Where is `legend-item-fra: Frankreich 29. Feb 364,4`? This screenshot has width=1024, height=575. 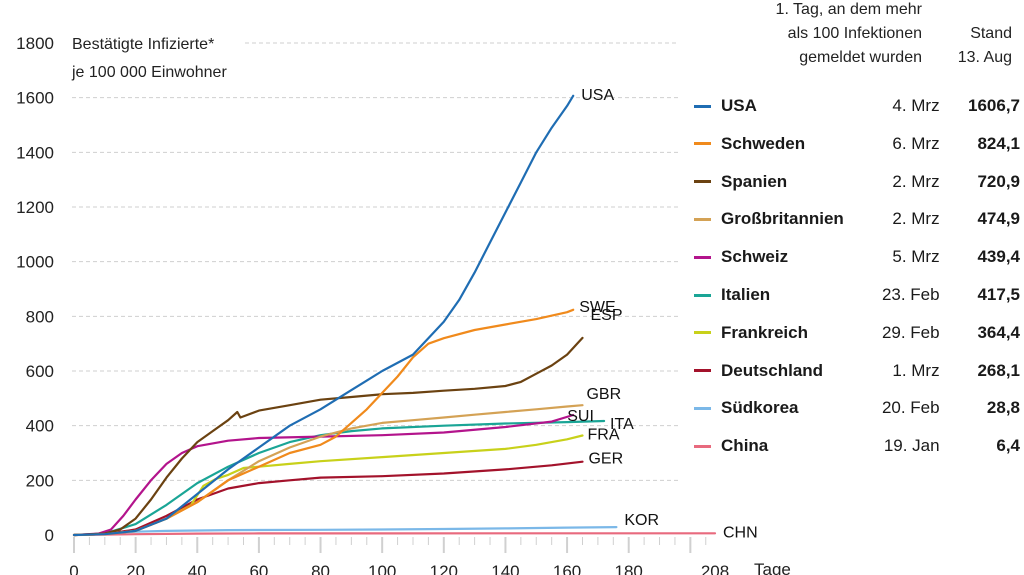 legend-item-fra: Frankreich 29. Feb 364,4 is located at coordinates (855, 333).